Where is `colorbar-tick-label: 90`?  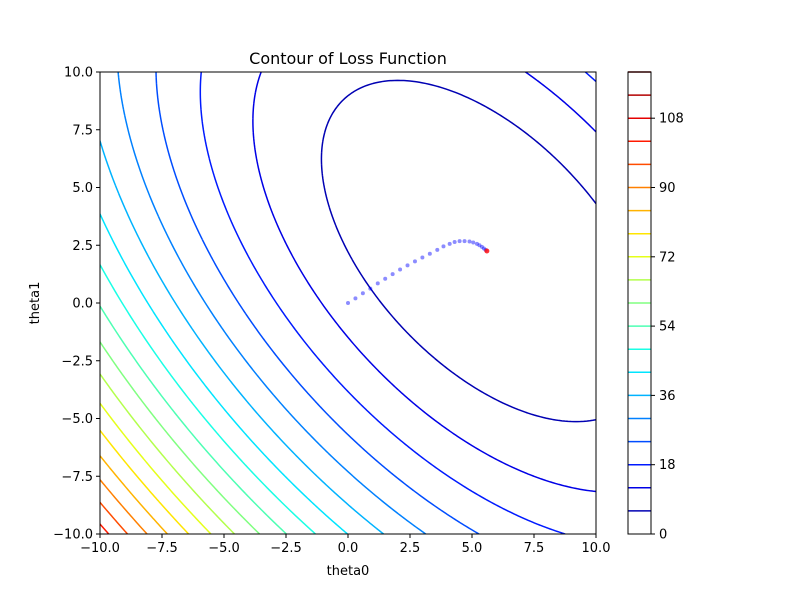
colorbar-tick-label: 90 is located at coordinates (667, 188).